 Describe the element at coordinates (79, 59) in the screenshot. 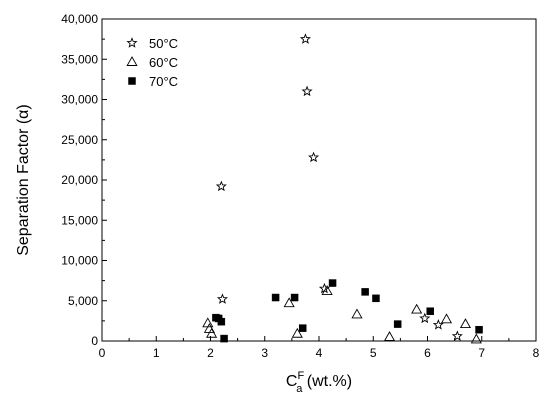

I see `y-tick-label: 35,000` at that location.